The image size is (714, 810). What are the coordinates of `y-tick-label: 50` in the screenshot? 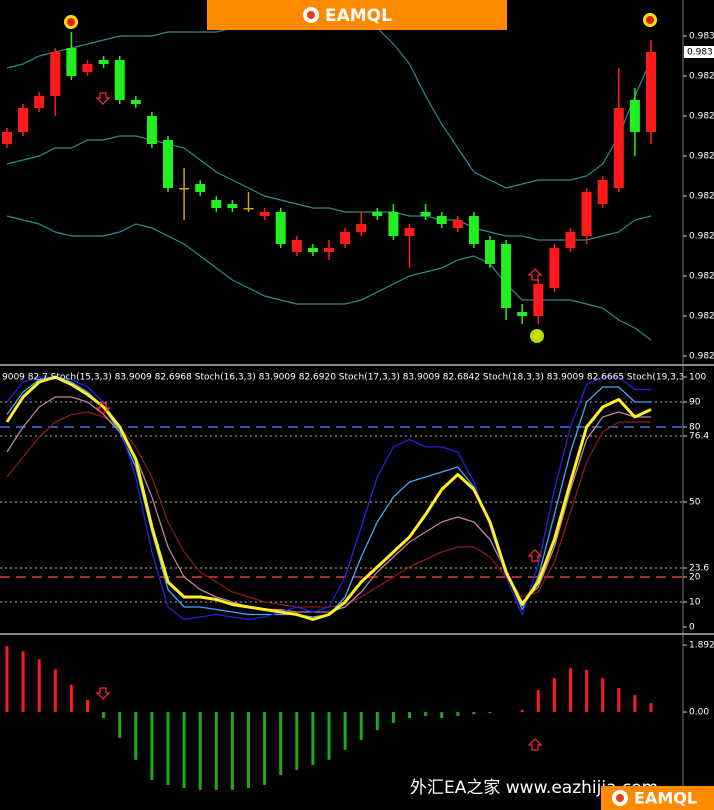 It's located at (695, 503).